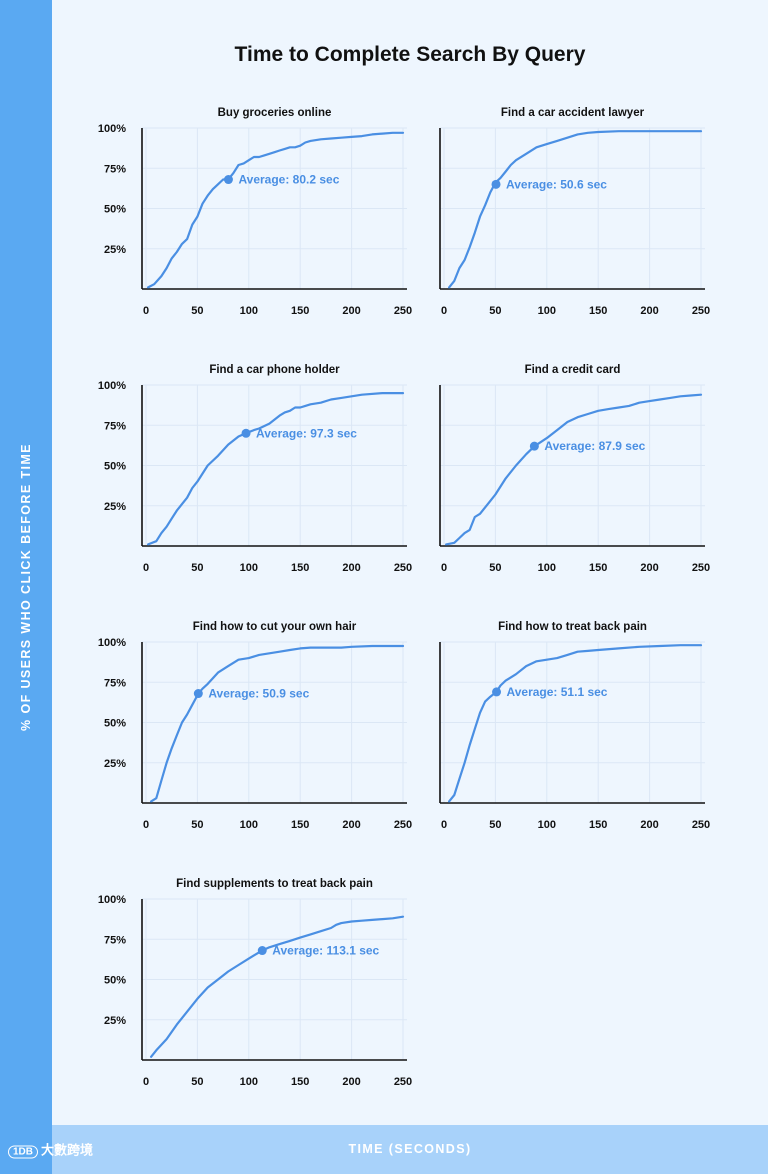 The height and width of the screenshot is (1174, 768). What do you see at coordinates (26, 587) in the screenshot?
I see `left-band` at bounding box center [26, 587].